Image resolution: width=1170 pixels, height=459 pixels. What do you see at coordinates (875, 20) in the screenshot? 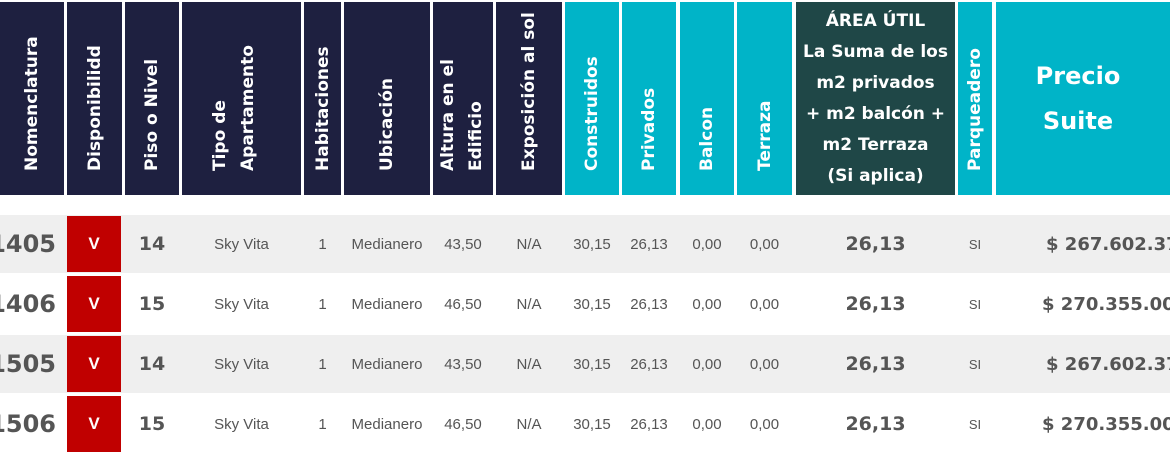
I see `header-area-util-line-1: ÁREA ÚTIL` at bounding box center [875, 20].